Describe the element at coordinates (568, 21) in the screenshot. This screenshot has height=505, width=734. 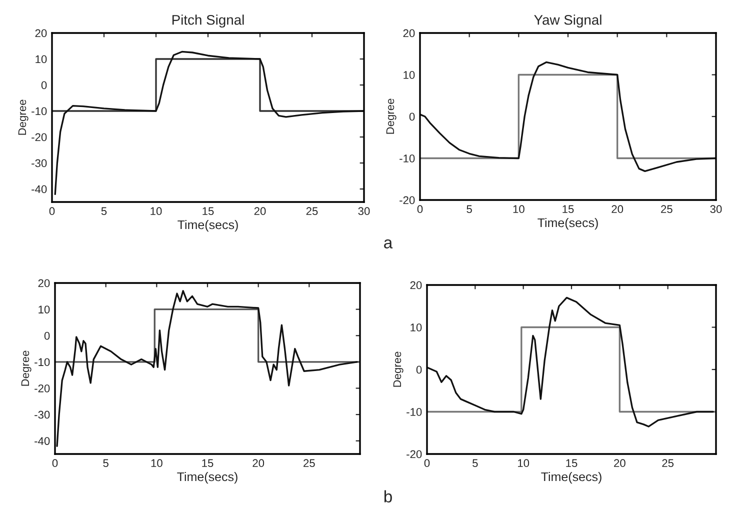
I see `chart-title: Yaw Signal` at that location.